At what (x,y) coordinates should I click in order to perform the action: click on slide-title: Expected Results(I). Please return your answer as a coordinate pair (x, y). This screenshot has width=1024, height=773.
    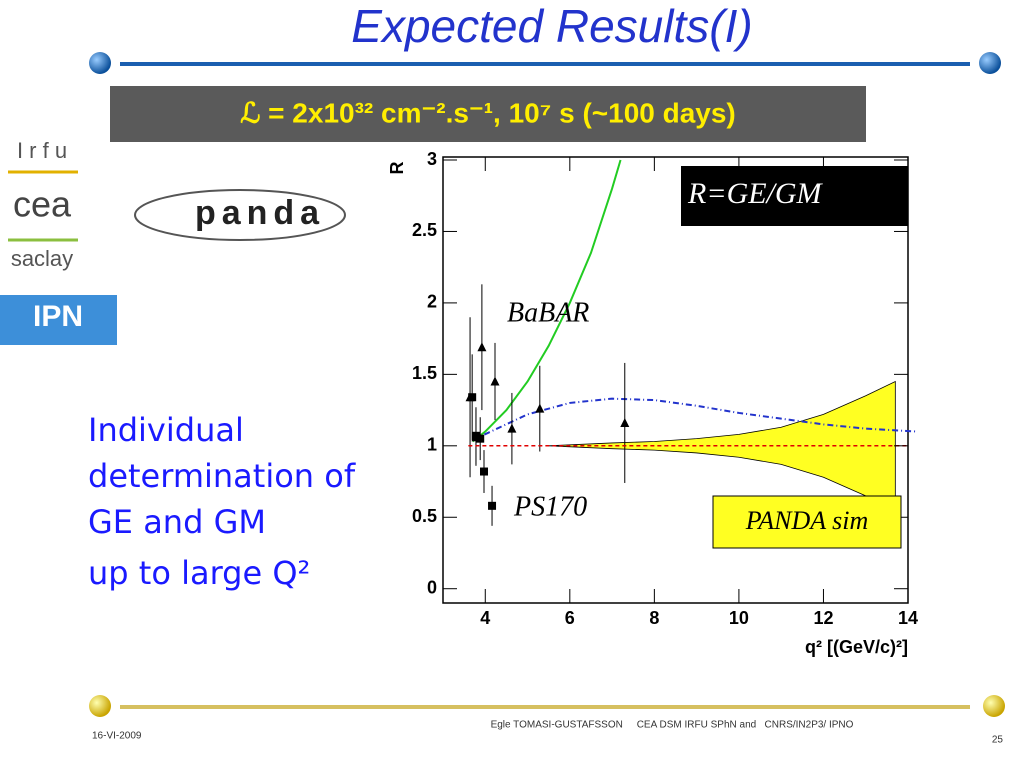
    Looking at the image, I should click on (551, 26).